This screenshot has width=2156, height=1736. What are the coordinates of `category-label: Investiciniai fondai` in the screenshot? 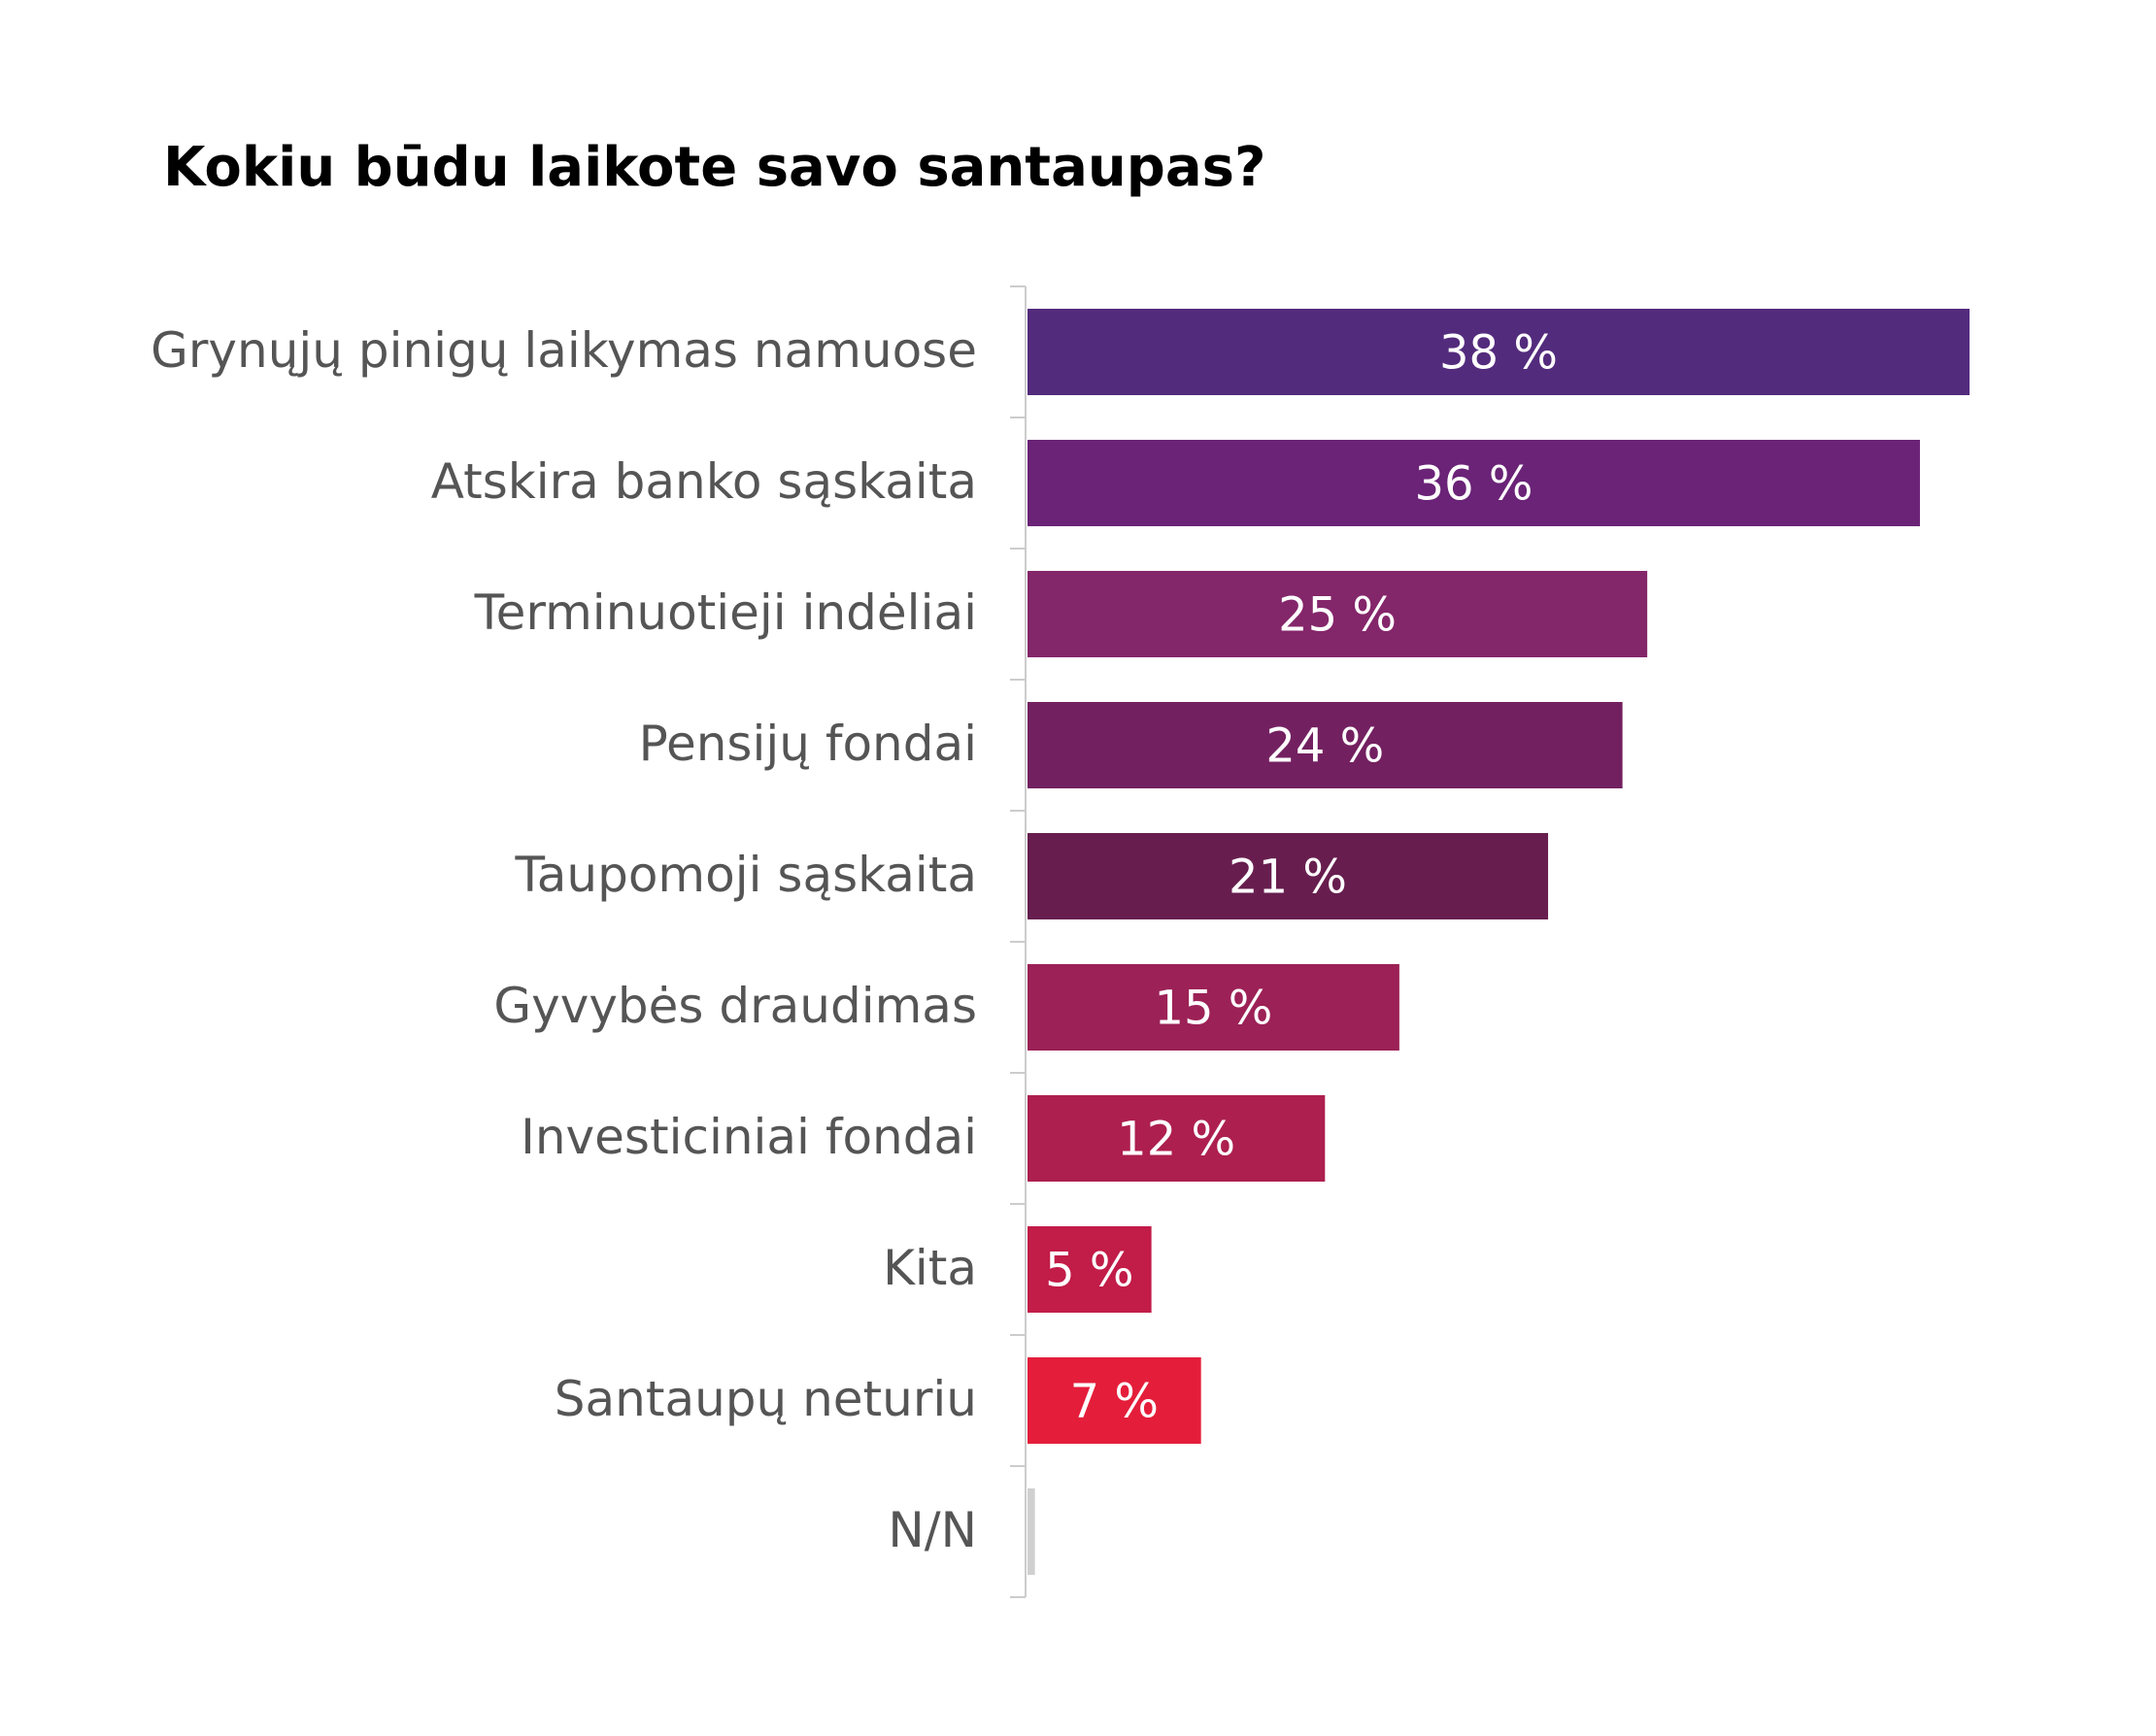 It's located at (749, 1137).